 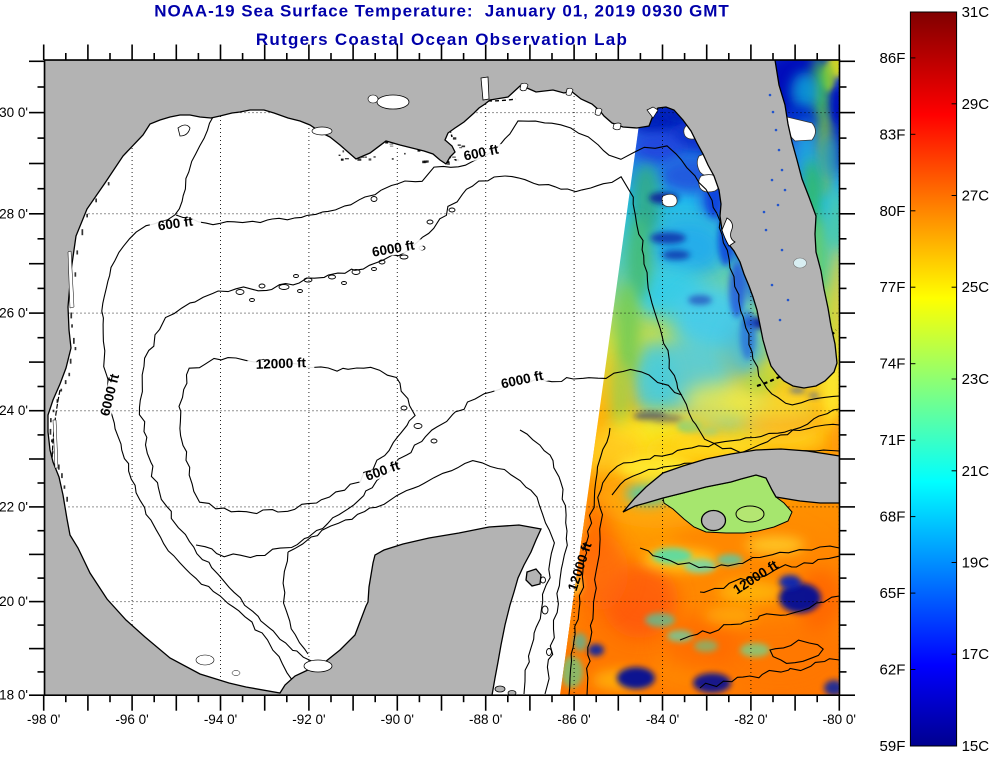 I want to click on svg-text: 12000 ft, so click(x=280, y=363).